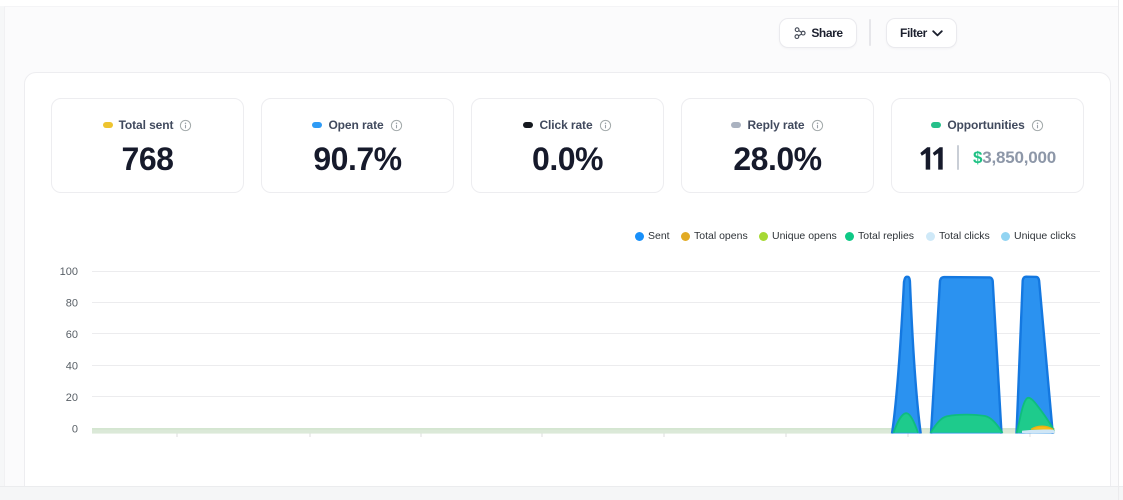 Image resolution: width=1123 pixels, height=500 pixels. What do you see at coordinates (75, 430) in the screenshot?
I see `svg-text: 0` at bounding box center [75, 430].